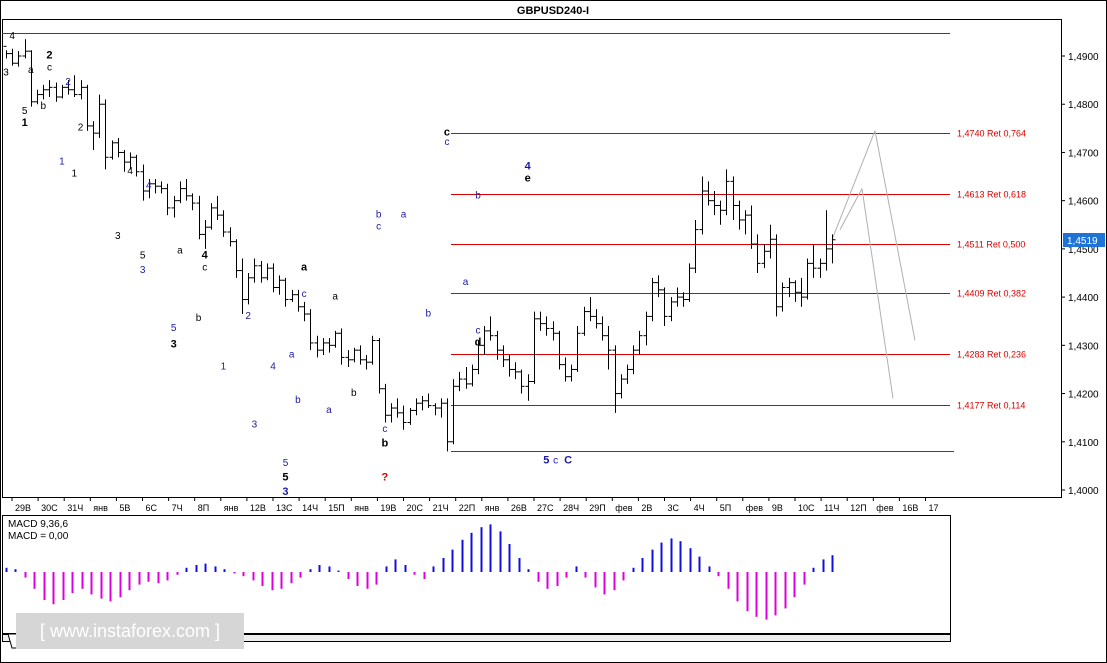  What do you see at coordinates (991, 134) in the screenshot?
I see `fib-label: 1,4740 Ret 0,764` at bounding box center [991, 134].